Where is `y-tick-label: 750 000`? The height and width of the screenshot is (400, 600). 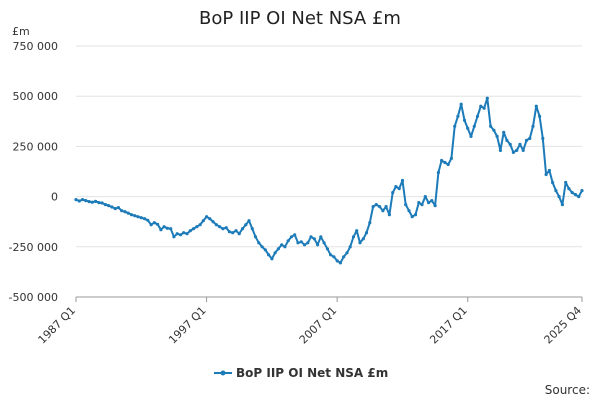 y-tick-label: 750 000 is located at coordinates (36, 46).